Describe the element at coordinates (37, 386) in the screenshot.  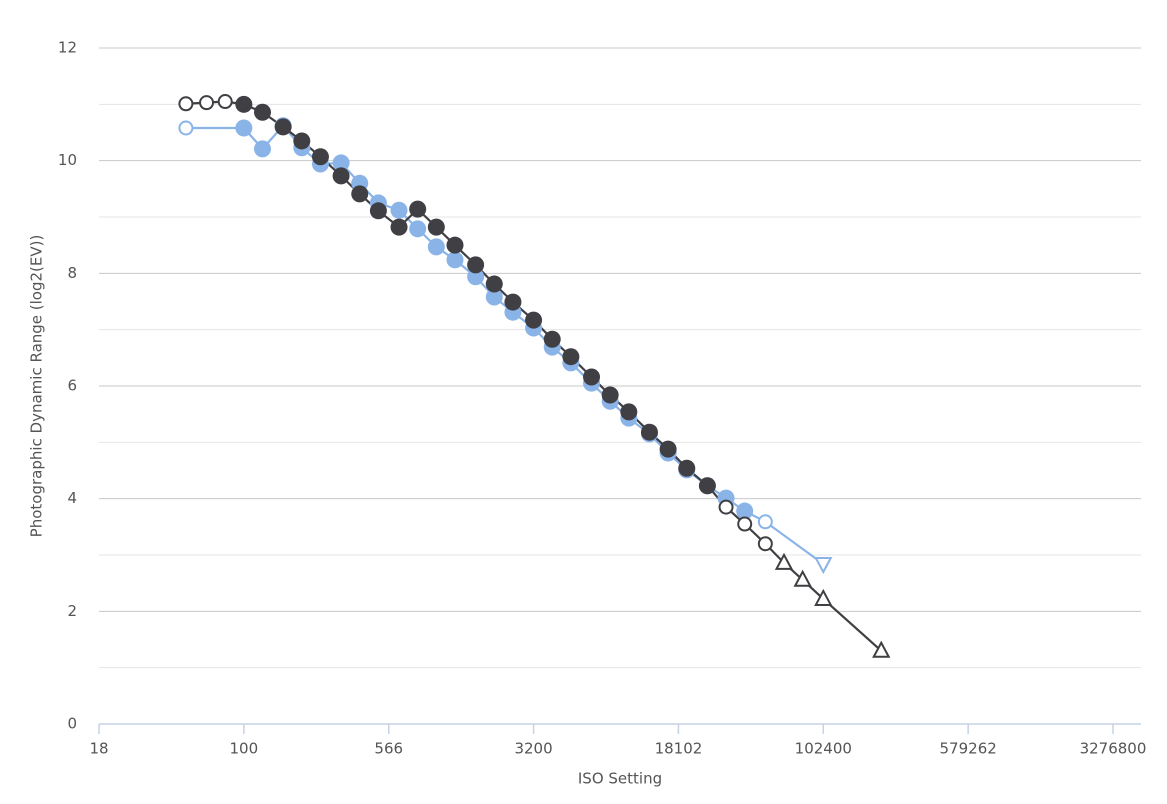
I see `y-axis-title: Photographic Dynamic Range (log2(EV))` at that location.